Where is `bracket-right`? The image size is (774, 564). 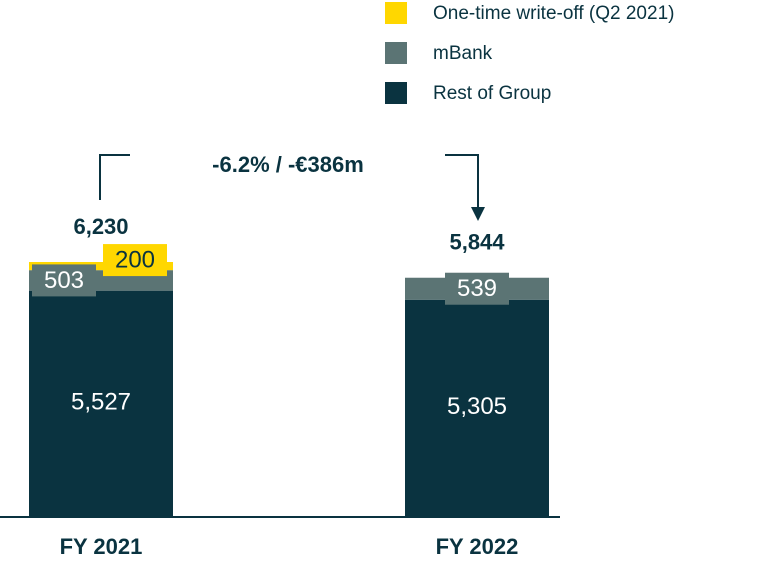
bracket-right is located at coordinates (462, 181).